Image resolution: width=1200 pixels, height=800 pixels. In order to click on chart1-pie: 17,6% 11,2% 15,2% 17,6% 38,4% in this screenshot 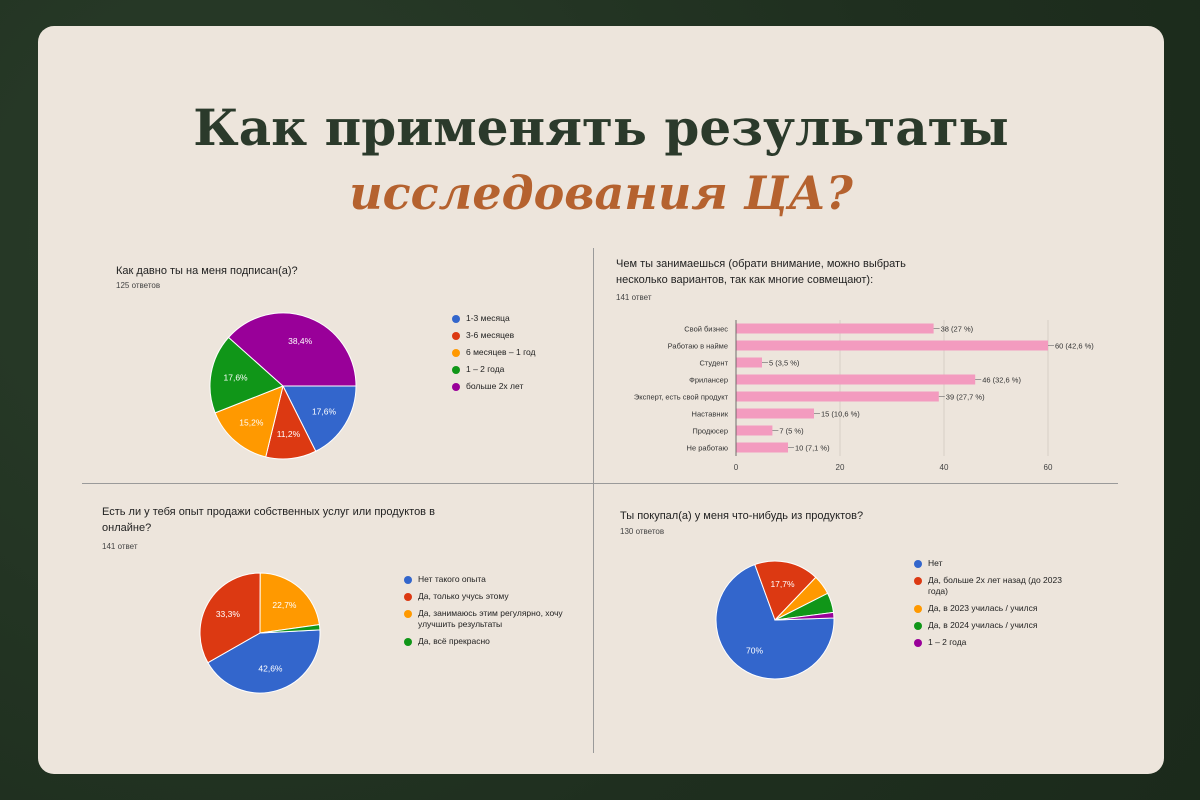, I will do `click(283, 386)`.